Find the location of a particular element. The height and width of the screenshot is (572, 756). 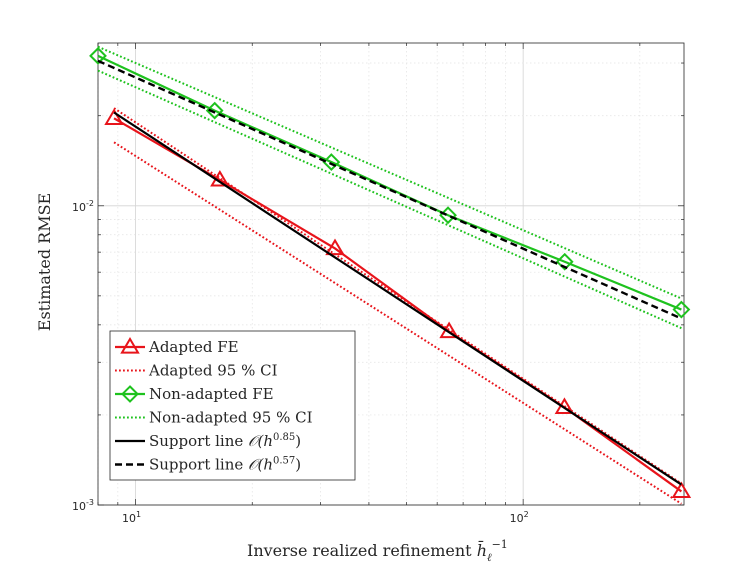

legend-box is located at coordinates (232, 405).